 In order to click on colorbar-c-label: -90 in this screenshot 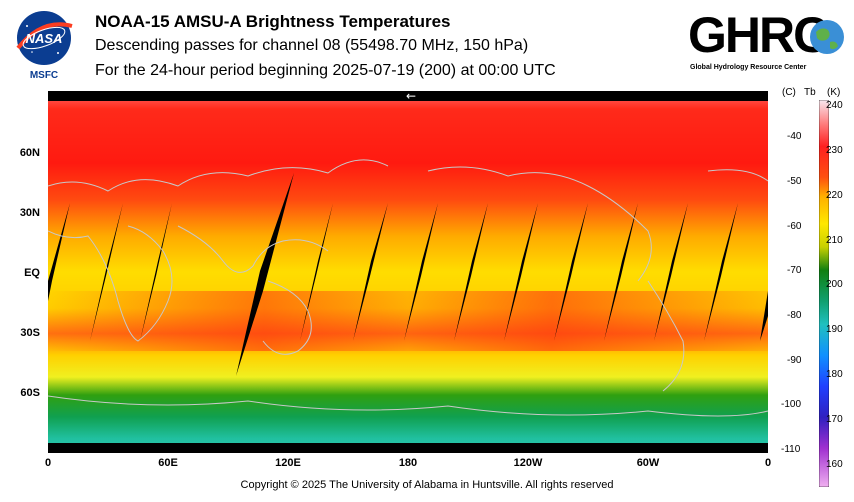, I will do `click(794, 360)`.